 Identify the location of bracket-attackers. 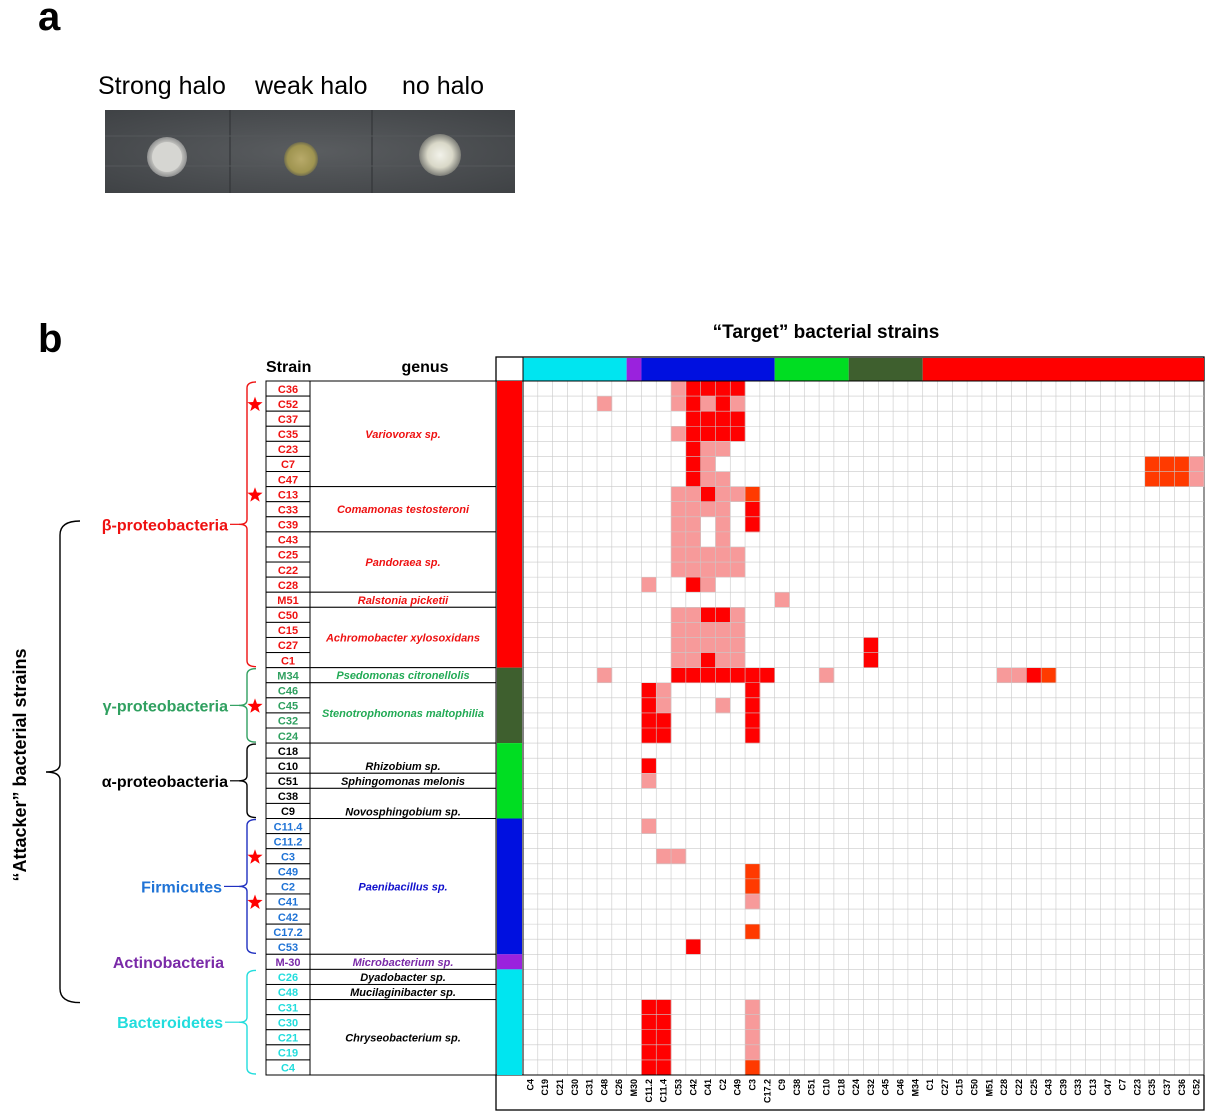
(63, 762).